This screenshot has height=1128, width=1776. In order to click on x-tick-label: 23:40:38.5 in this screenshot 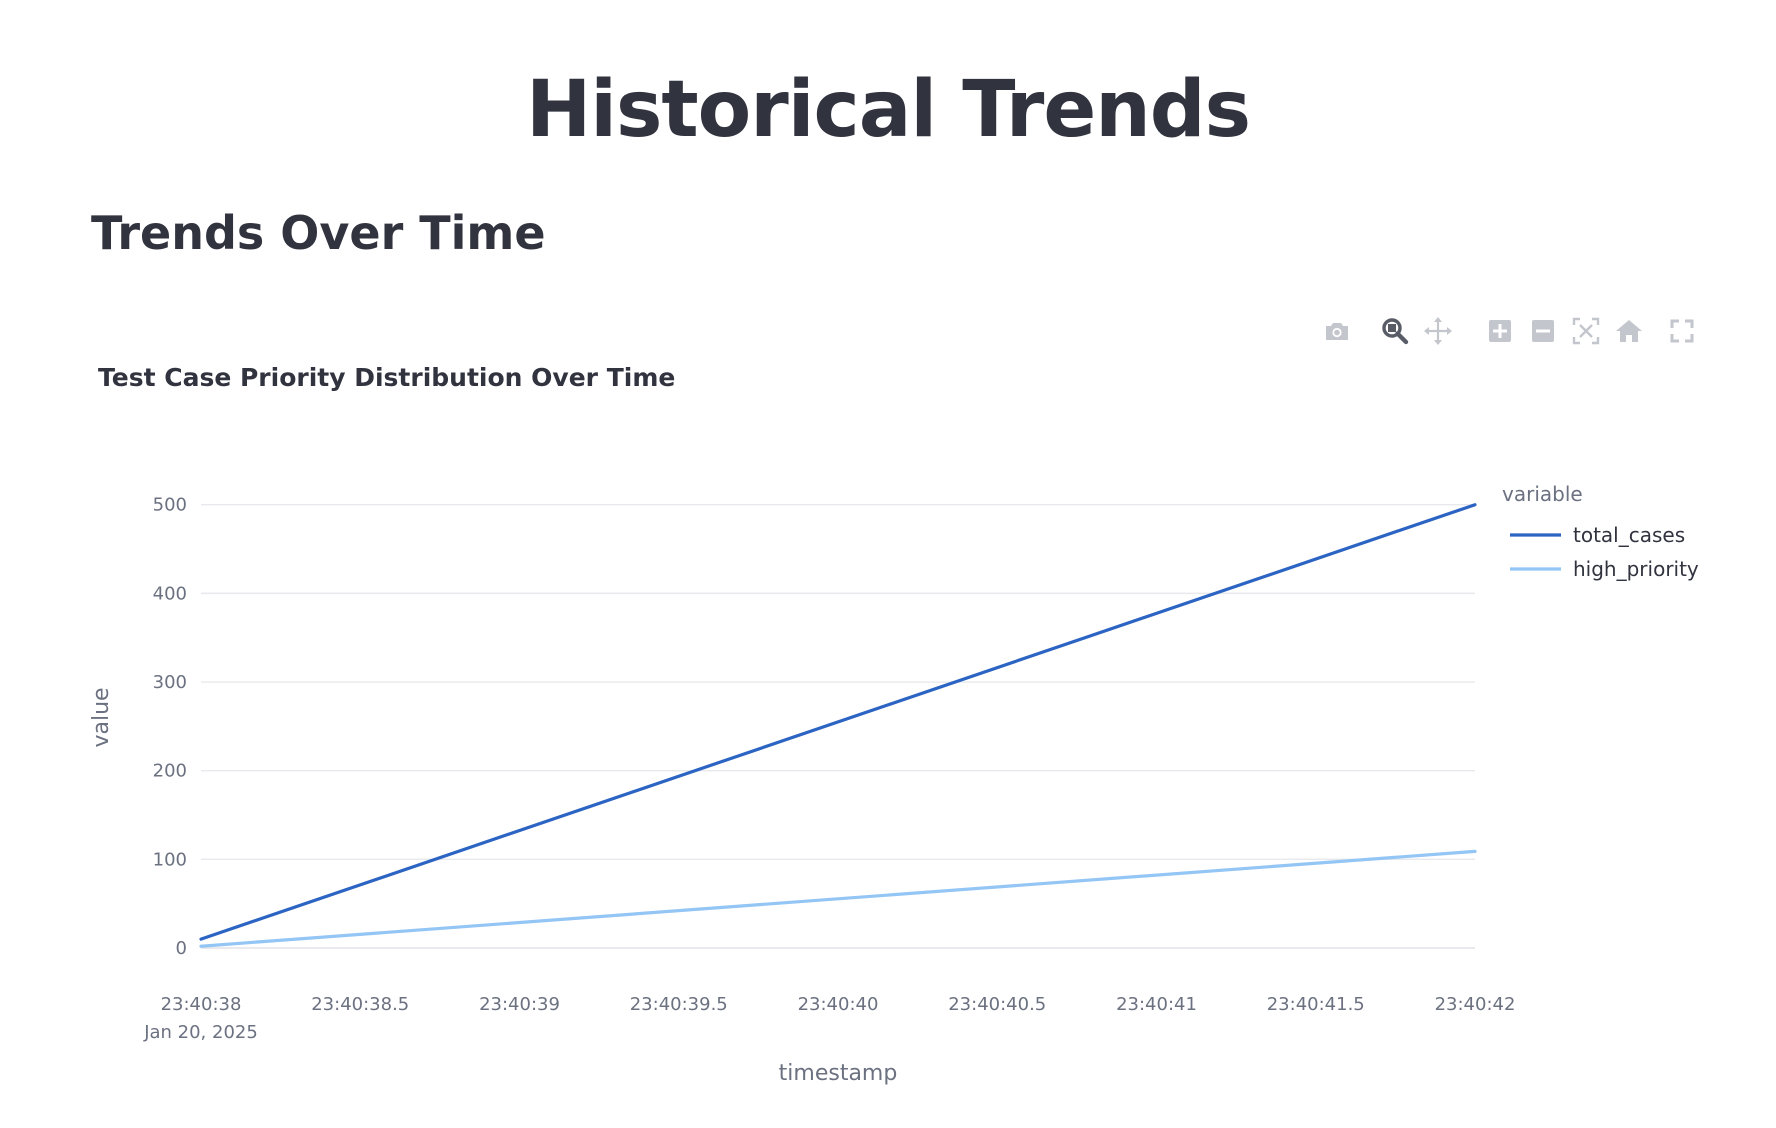, I will do `click(360, 1004)`.